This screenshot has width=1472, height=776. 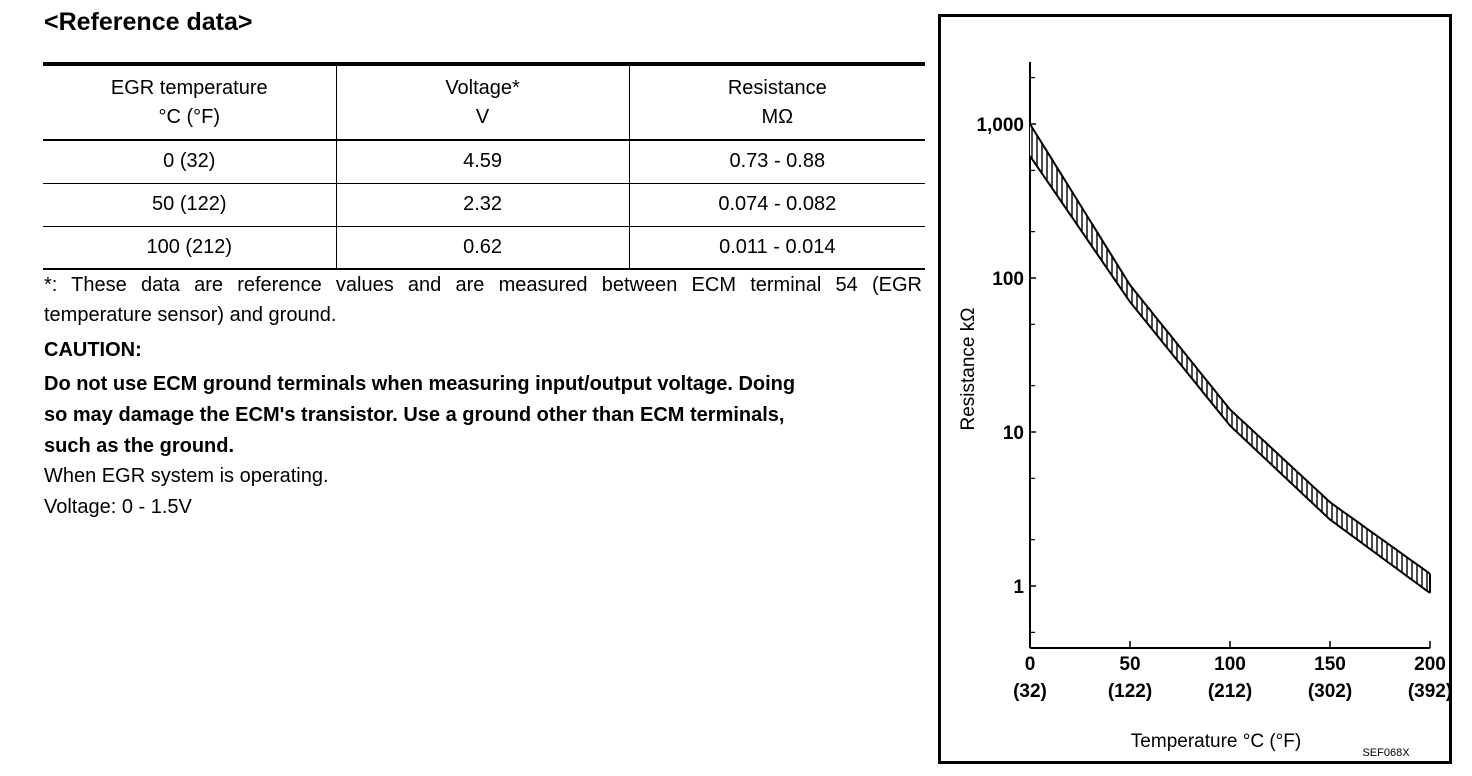 I want to click on header-resistance: Resistance MΩ, so click(x=776, y=102).